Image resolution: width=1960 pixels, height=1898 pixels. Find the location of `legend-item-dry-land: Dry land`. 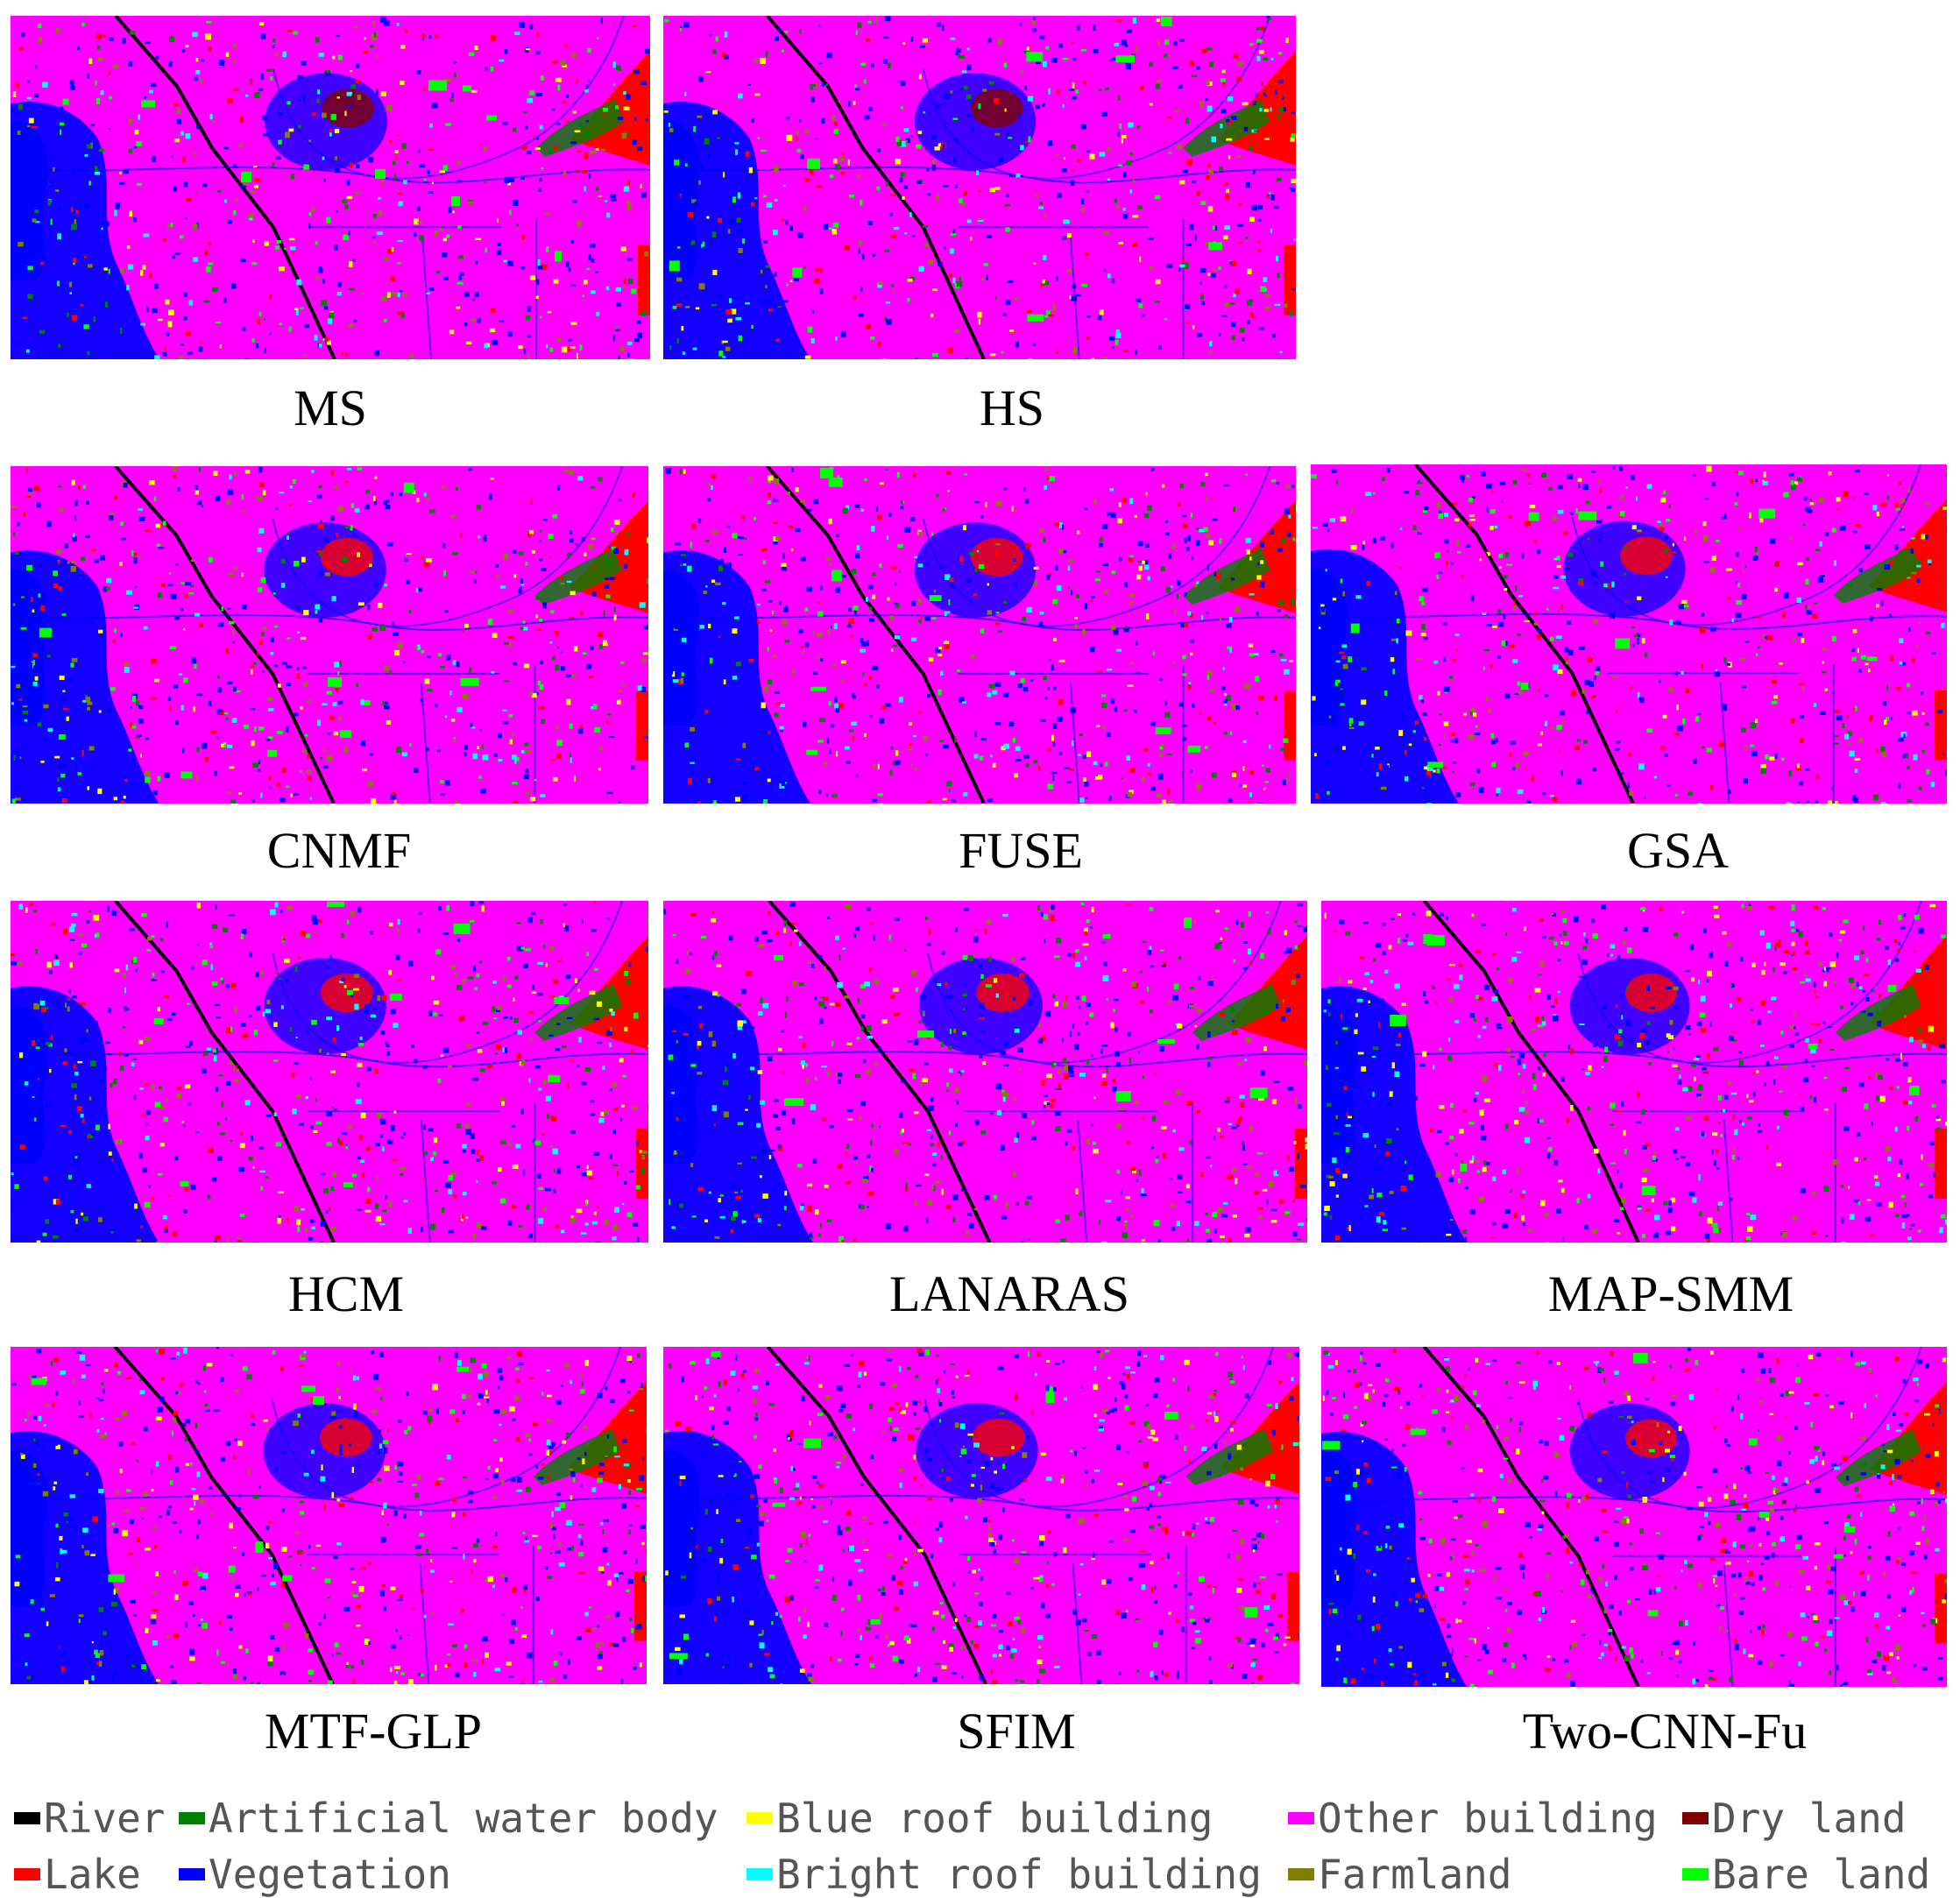

legend-item-dry-land: Dry land is located at coordinates (1794, 1818).